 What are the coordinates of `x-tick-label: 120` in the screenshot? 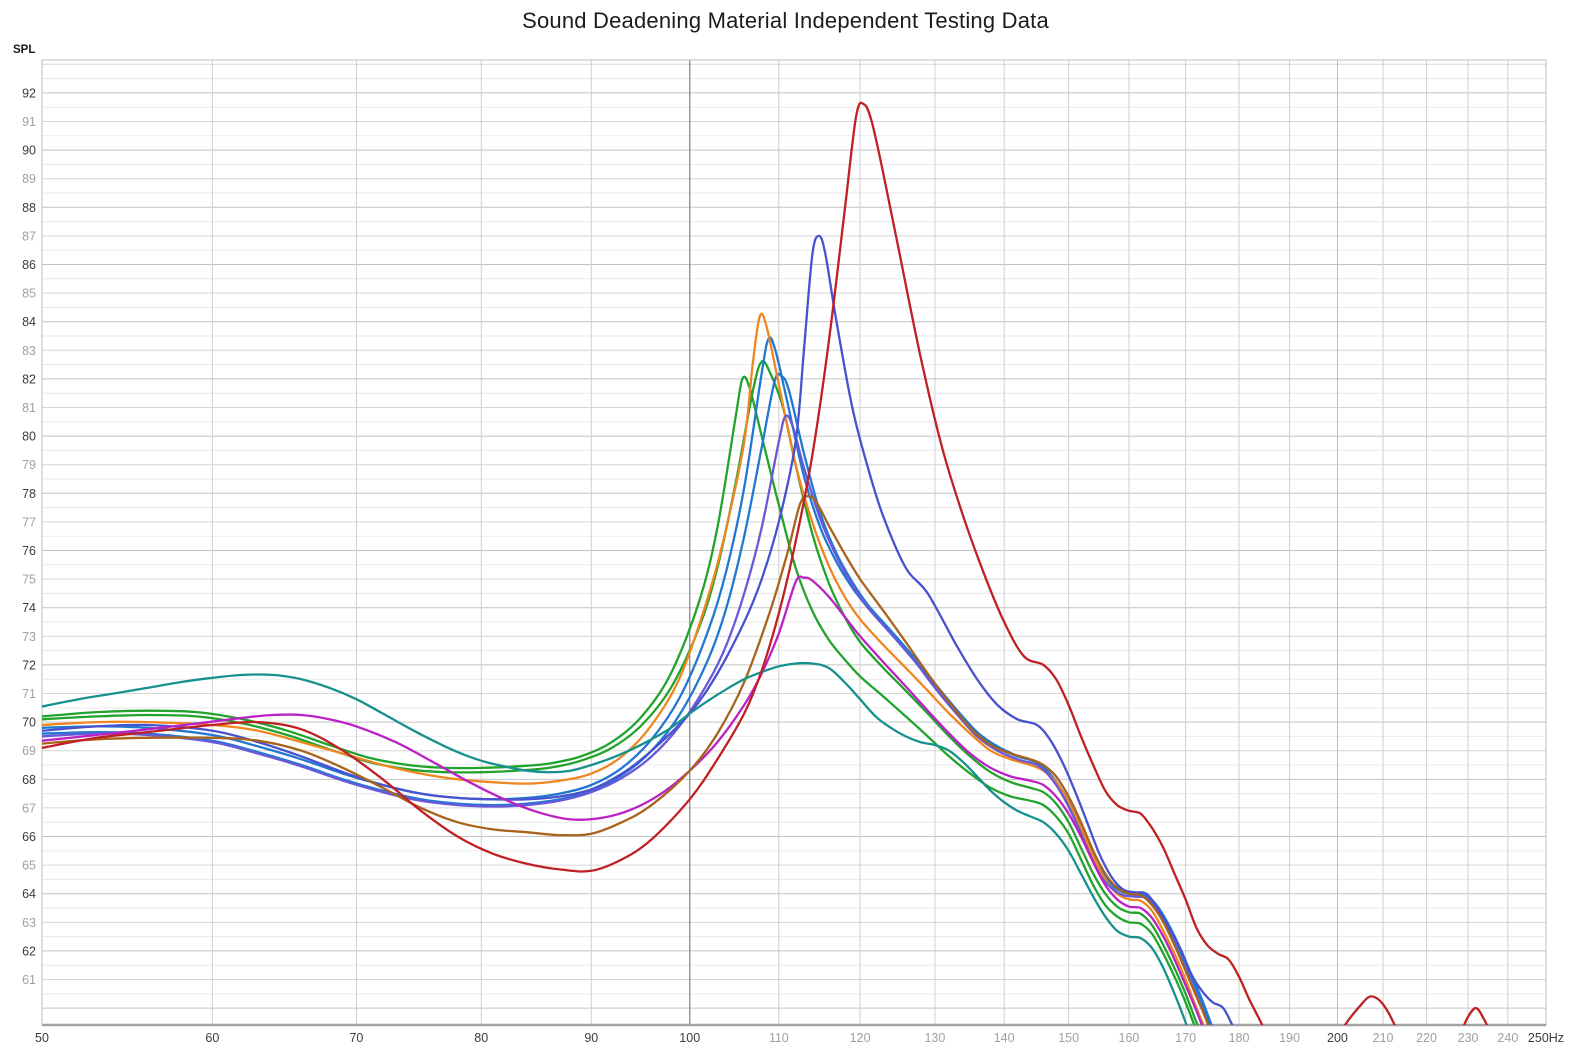 It's located at (860, 1038).